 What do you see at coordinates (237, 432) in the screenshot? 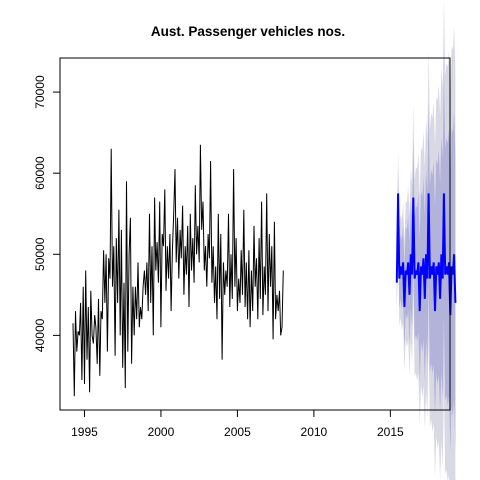
I see `x-tick-label: 2005` at bounding box center [237, 432].